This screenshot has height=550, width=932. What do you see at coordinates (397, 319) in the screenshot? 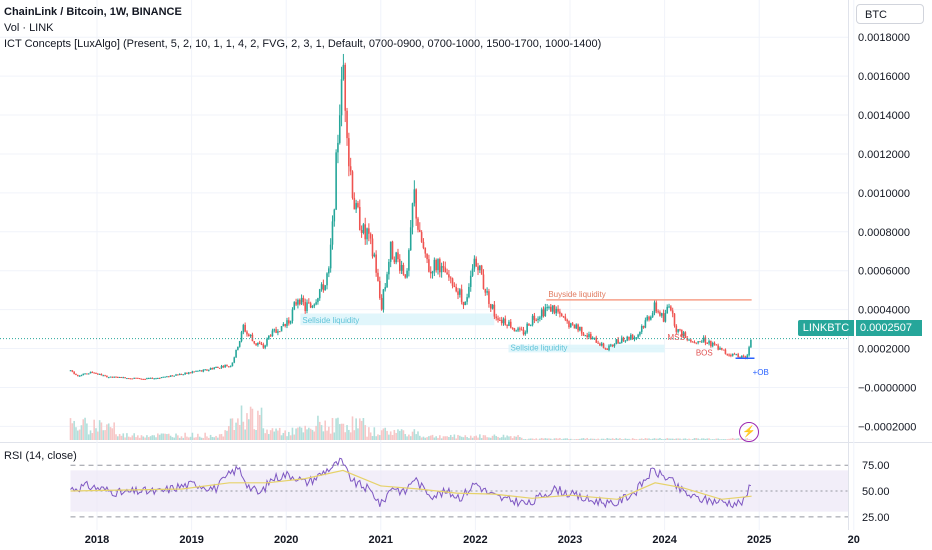
I see `sellside-liquidity-zone` at bounding box center [397, 319].